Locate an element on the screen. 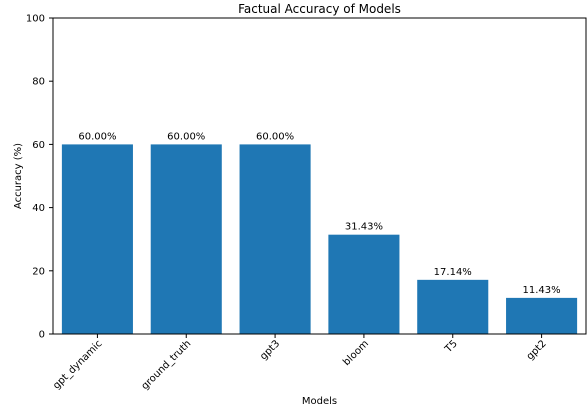  bar-ground_truth is located at coordinates (186, 239).